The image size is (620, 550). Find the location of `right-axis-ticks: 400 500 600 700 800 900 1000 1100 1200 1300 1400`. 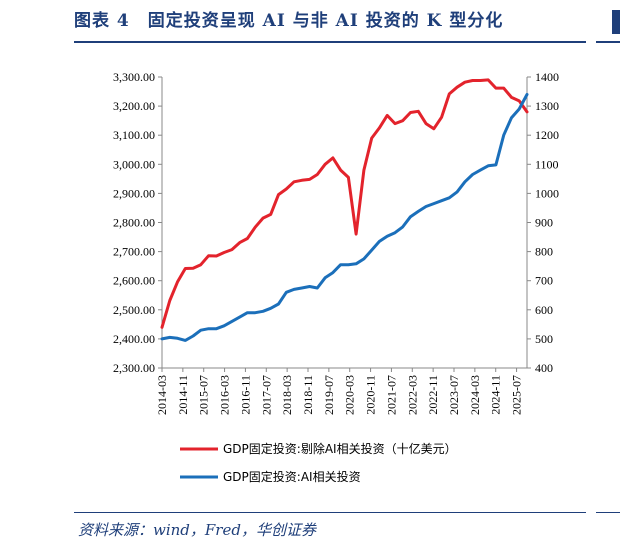

right-axis-ticks: 400 500 600 700 800 900 1000 1100 1200 1300 1400 is located at coordinates (543, 222).